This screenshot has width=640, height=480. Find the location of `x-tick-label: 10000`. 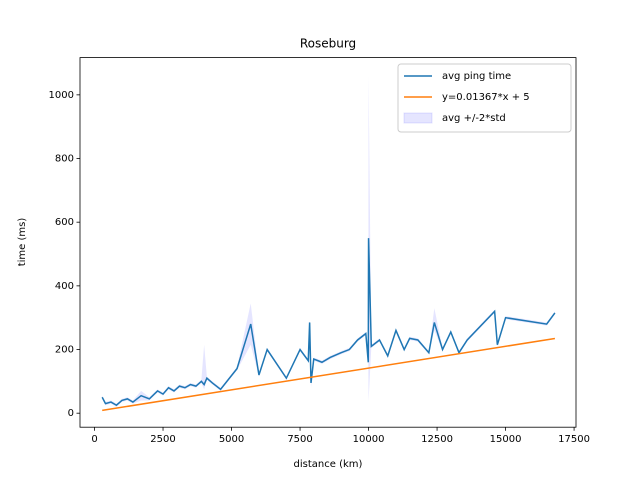

x-tick-label: 10000 is located at coordinates (369, 439).